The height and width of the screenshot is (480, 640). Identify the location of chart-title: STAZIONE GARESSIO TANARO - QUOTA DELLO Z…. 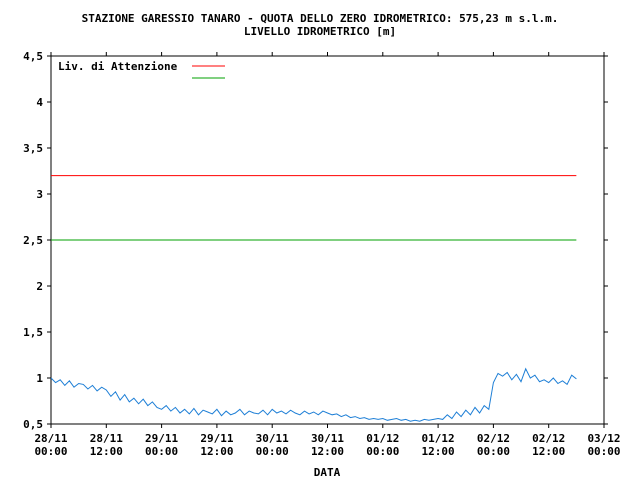
(320, 18).